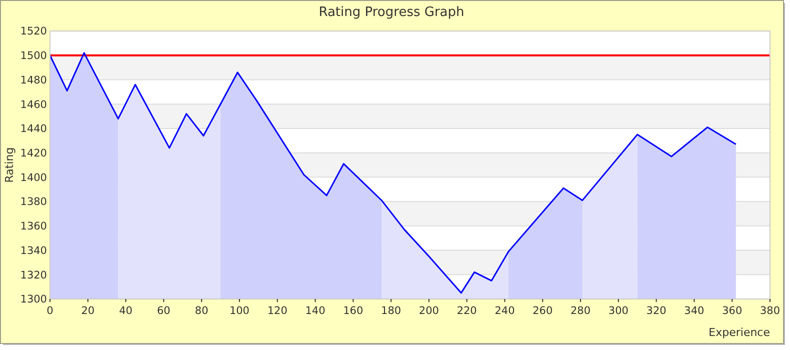 This screenshot has width=790, height=350. I want to click on y-tick-label: 1300, so click(33, 300).